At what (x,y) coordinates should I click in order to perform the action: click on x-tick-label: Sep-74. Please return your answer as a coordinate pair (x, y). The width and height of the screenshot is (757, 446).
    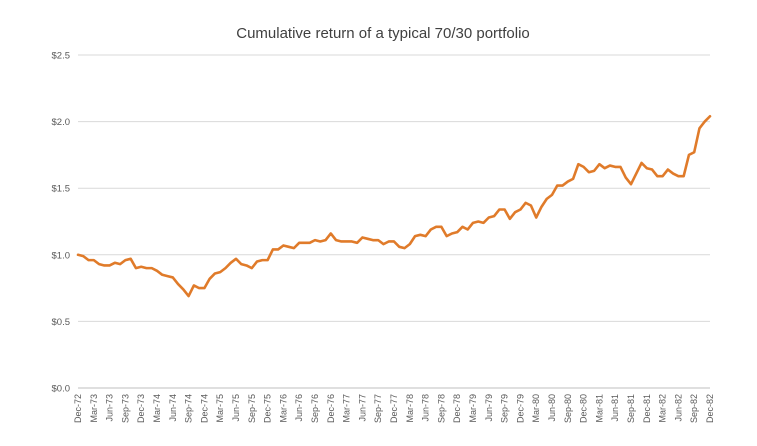
    Looking at the image, I should click on (189, 408).